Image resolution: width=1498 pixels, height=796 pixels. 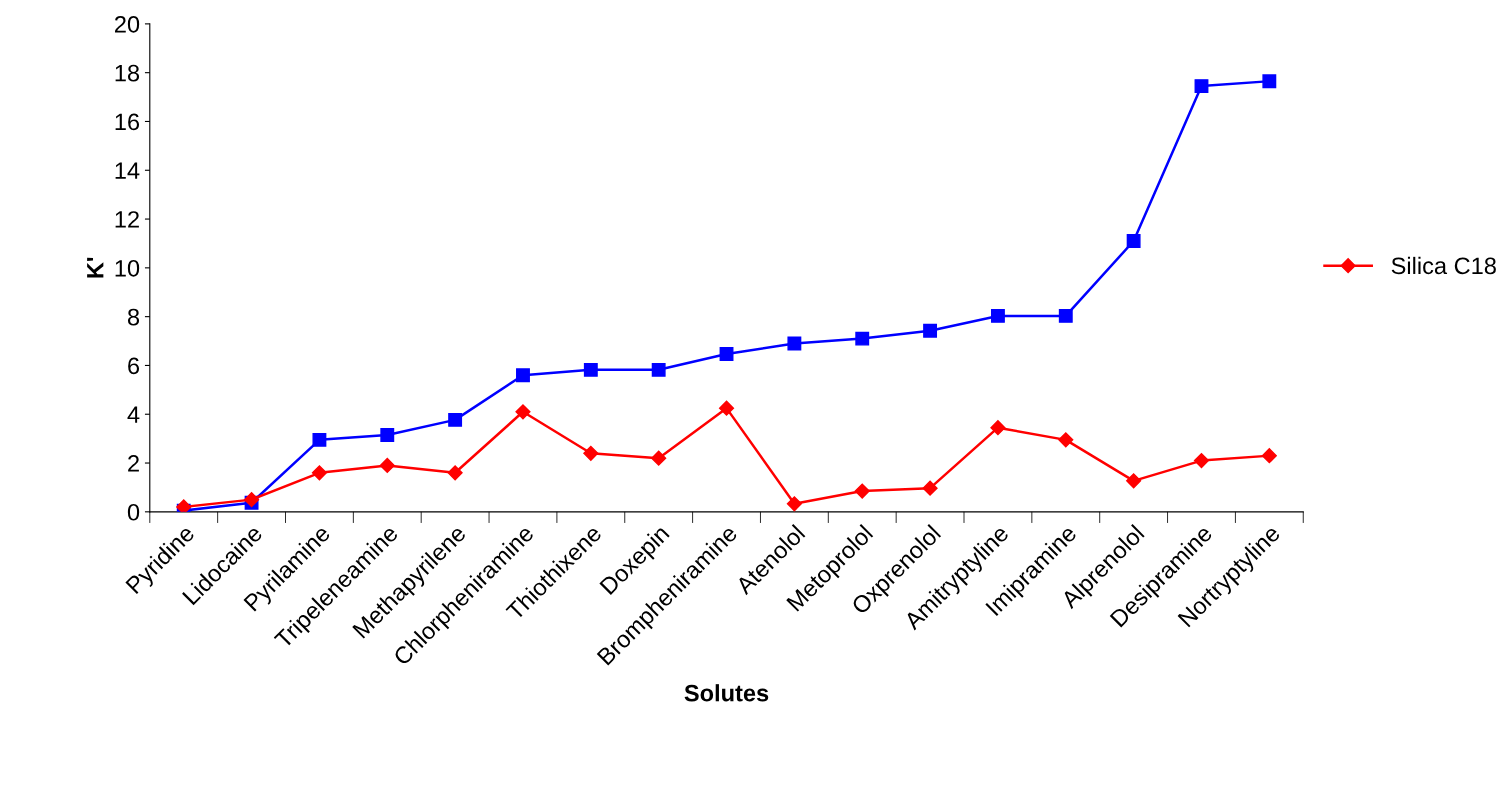 What do you see at coordinates (133, 463) in the screenshot?
I see `y-tick-label: 2` at bounding box center [133, 463].